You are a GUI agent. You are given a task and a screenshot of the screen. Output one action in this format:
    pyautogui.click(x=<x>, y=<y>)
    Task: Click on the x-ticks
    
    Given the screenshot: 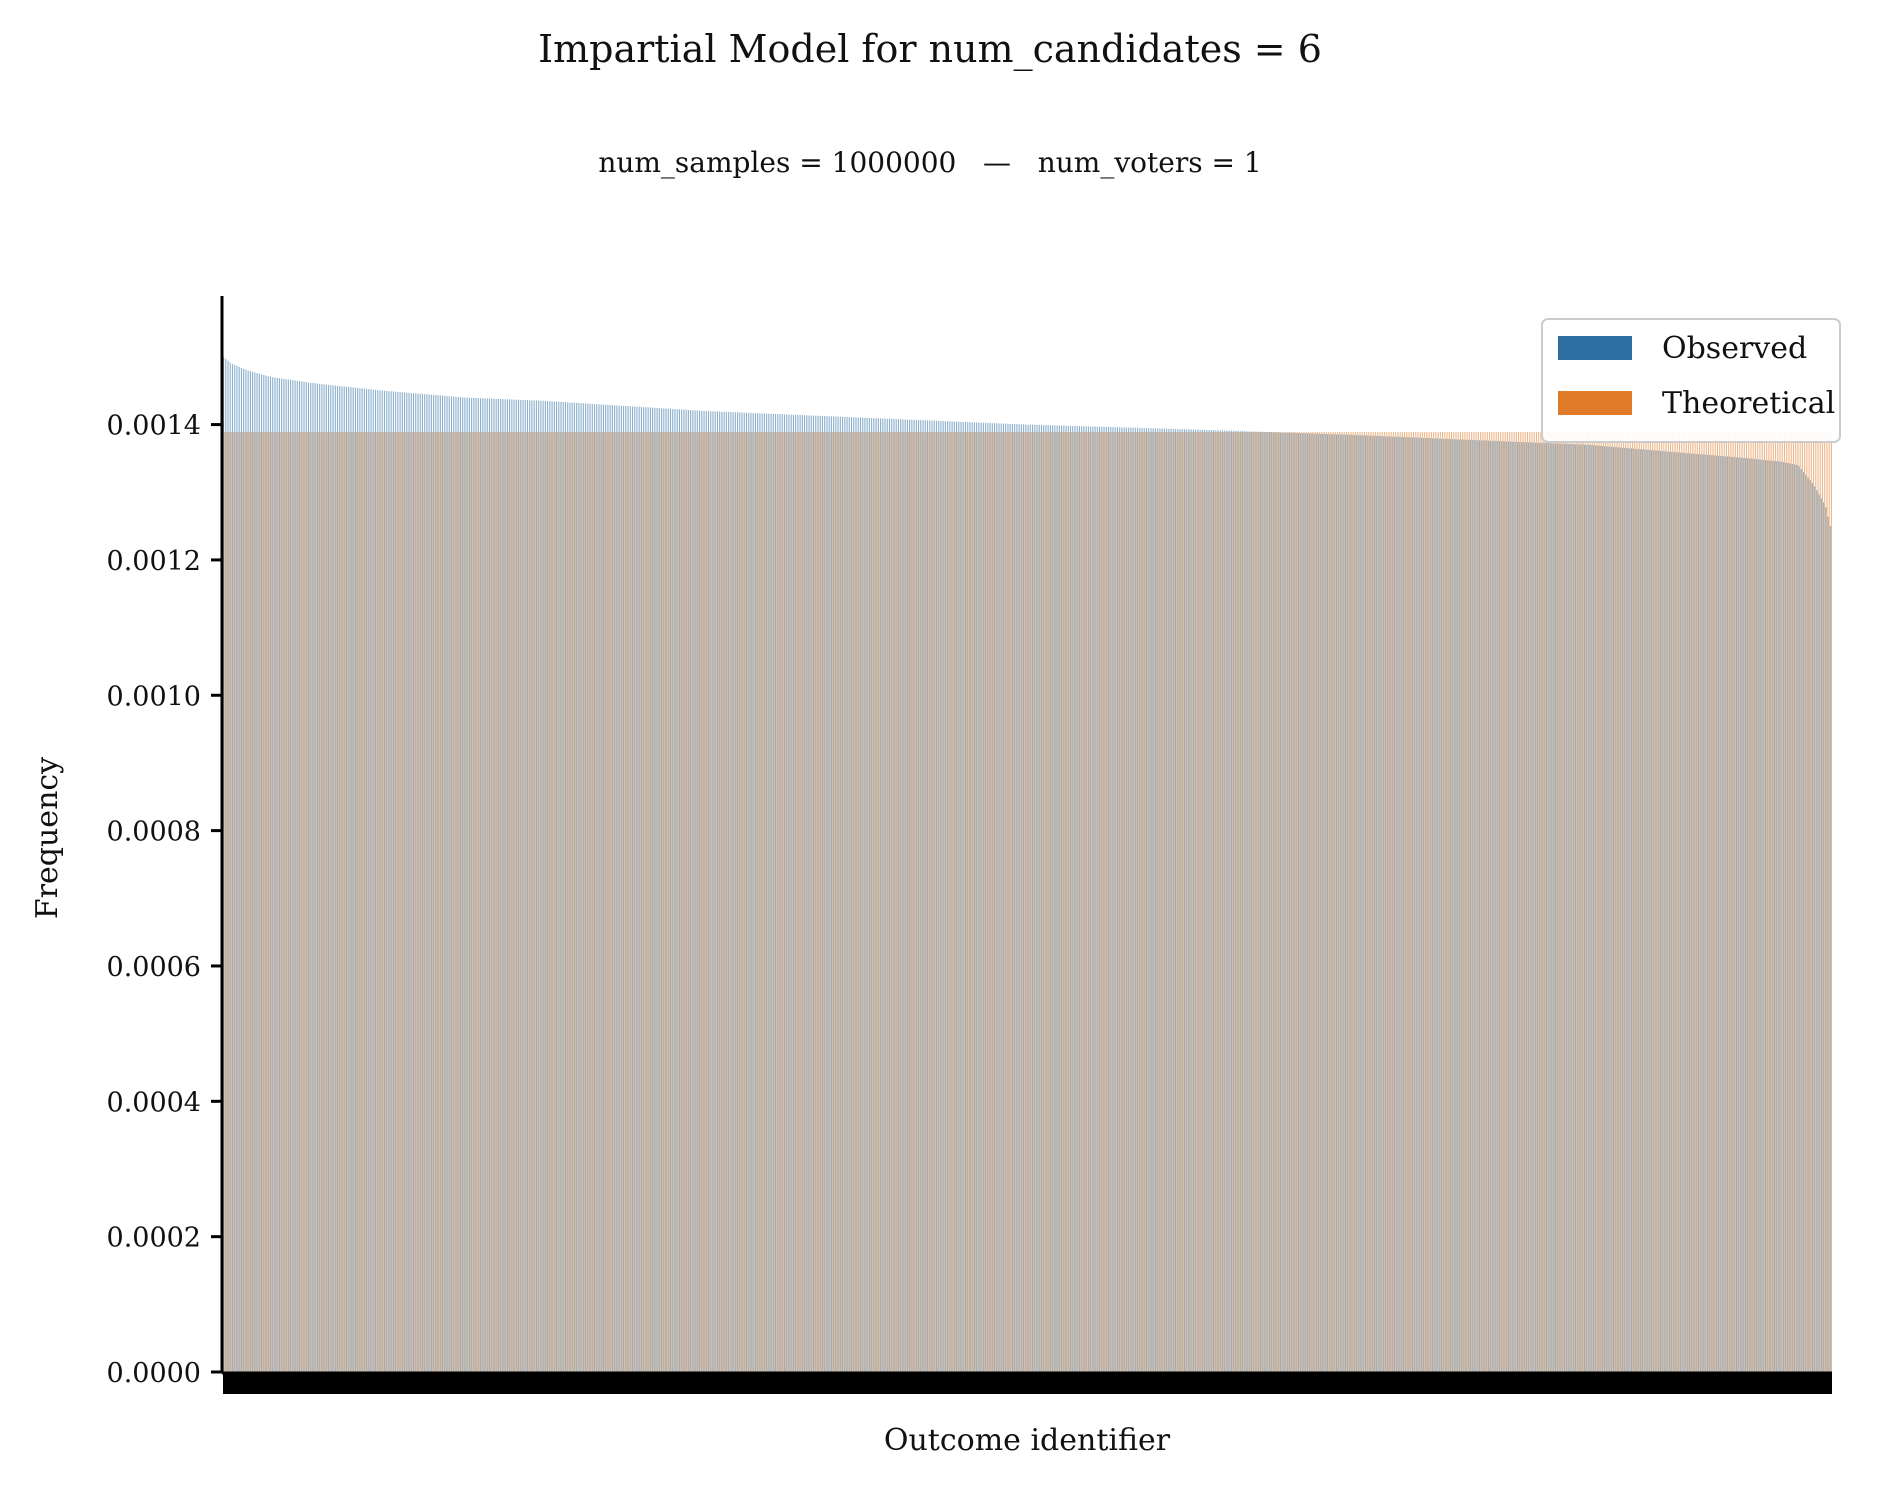 What is the action you would take?
    pyautogui.click(x=1027, y=1383)
    